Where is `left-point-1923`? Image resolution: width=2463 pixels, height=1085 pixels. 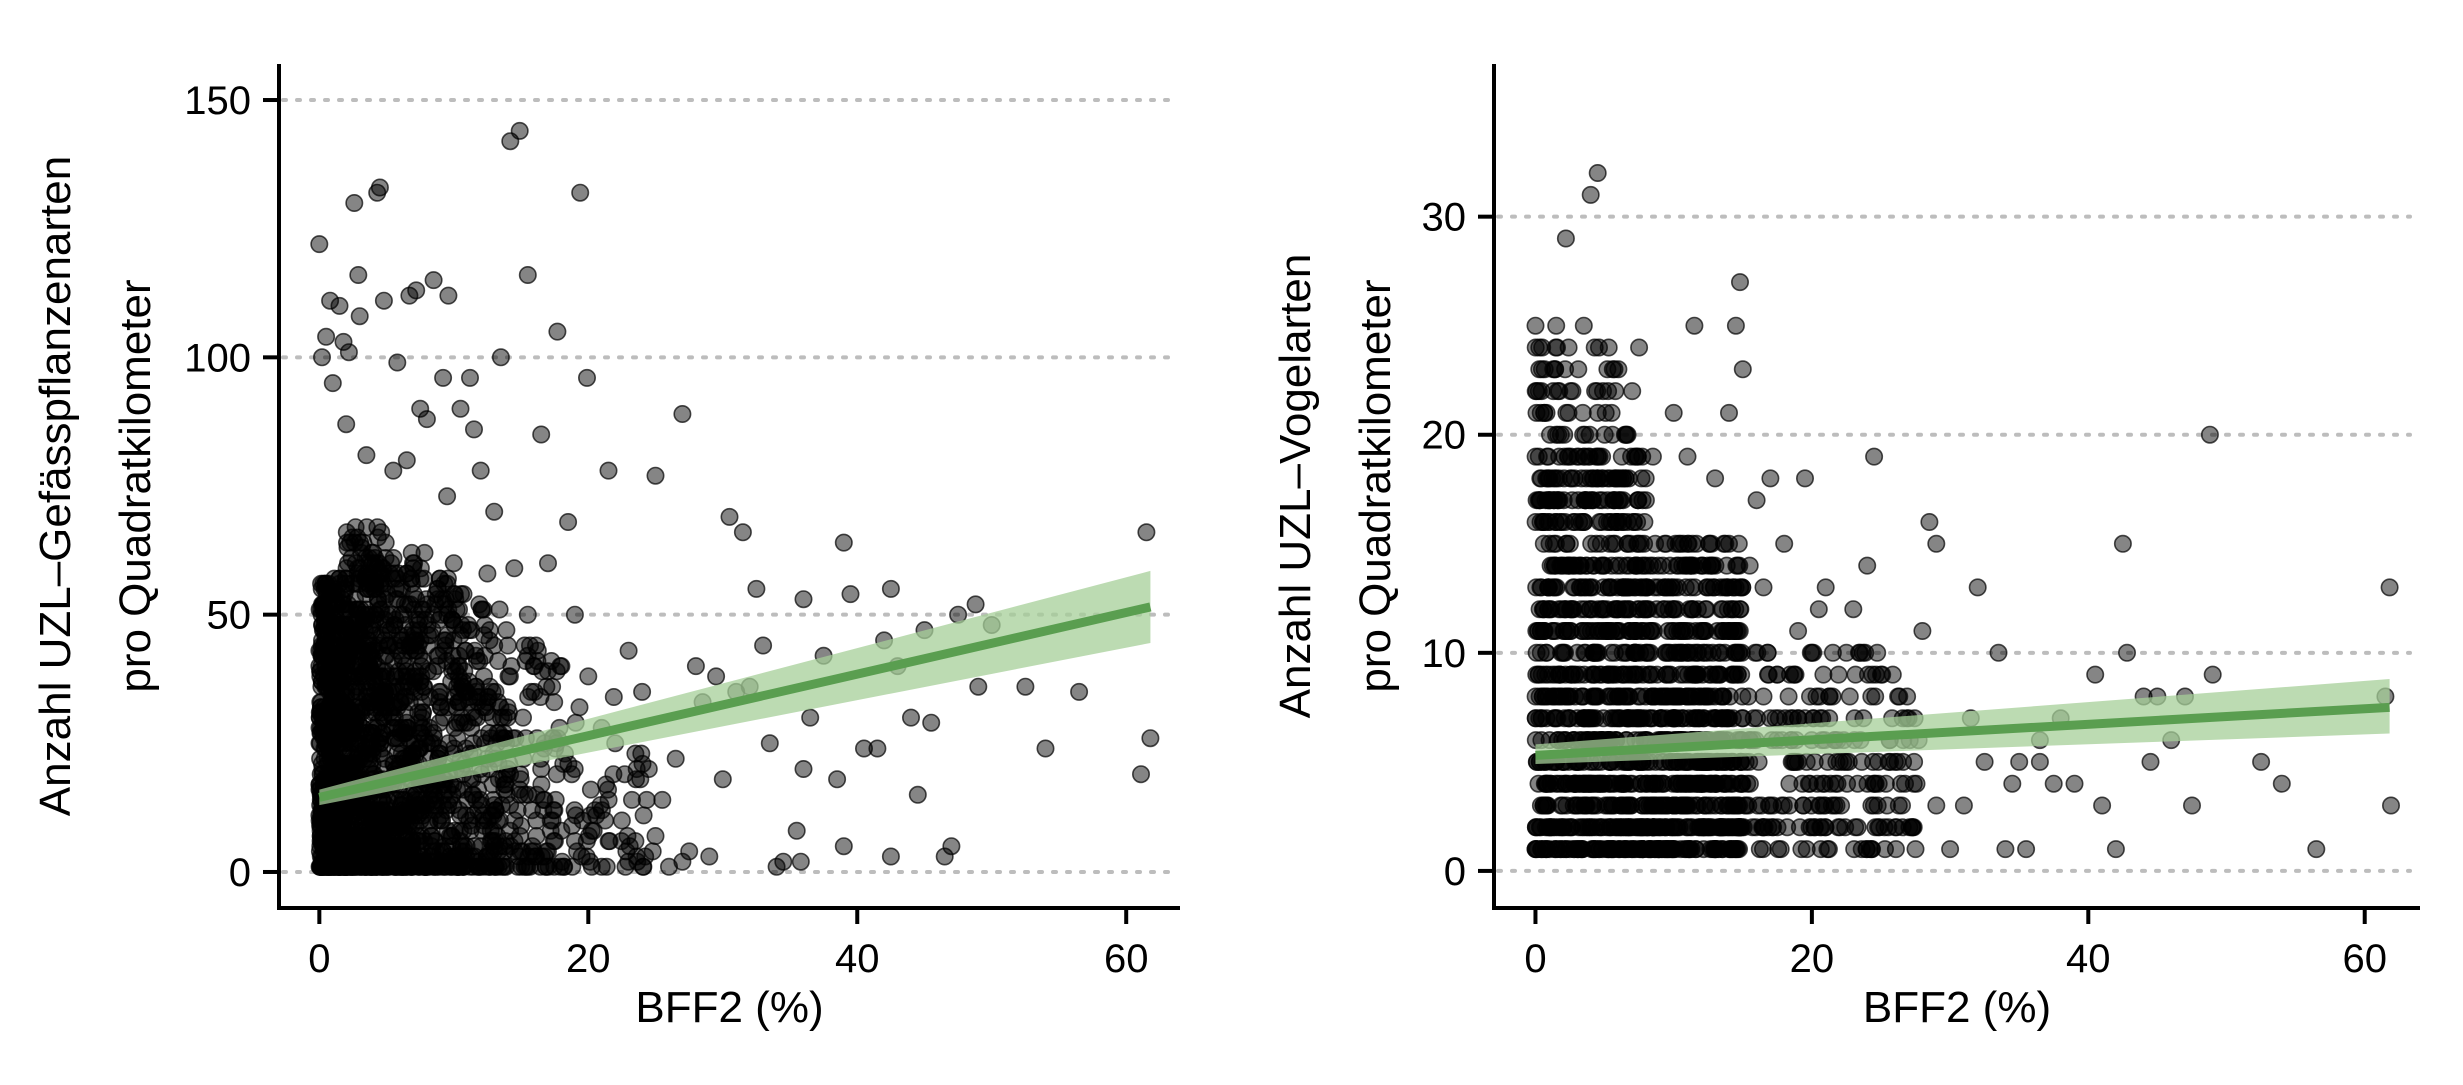
left-point-1923 is located at coordinates (484, 866).